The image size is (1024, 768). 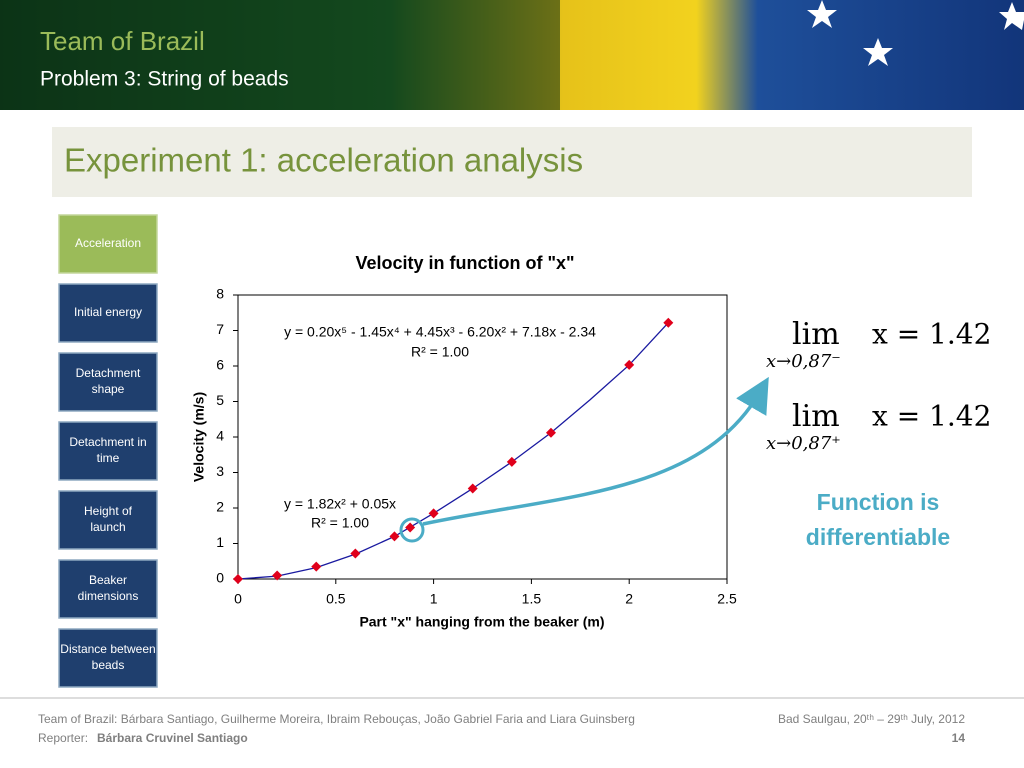 I want to click on button-label: Detachment shape, so click(x=108, y=381).